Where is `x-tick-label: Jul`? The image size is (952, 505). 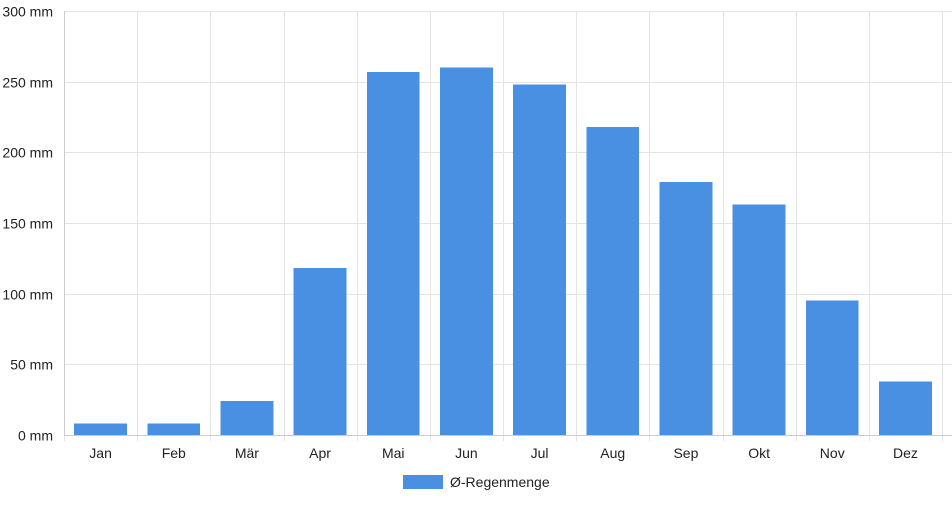 x-tick-label: Jul is located at coordinates (540, 453).